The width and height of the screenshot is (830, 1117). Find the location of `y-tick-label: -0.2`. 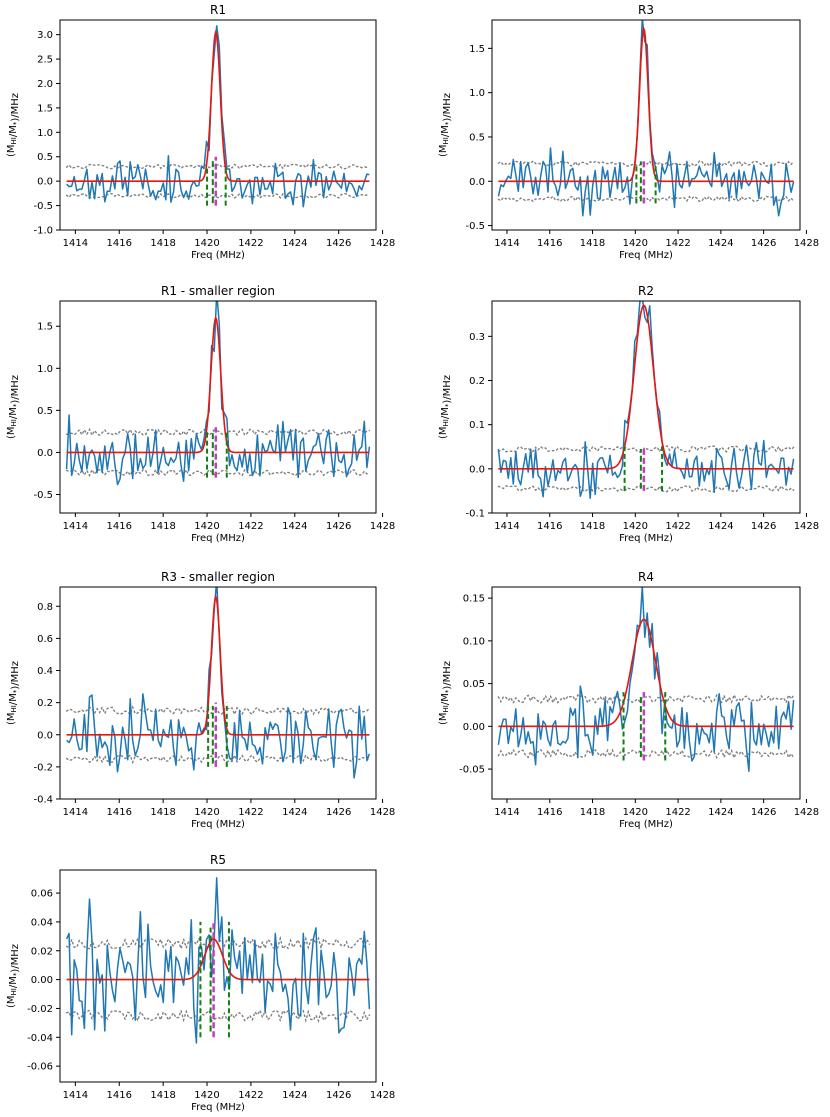

y-tick-label: -0.2 is located at coordinates (43, 767).